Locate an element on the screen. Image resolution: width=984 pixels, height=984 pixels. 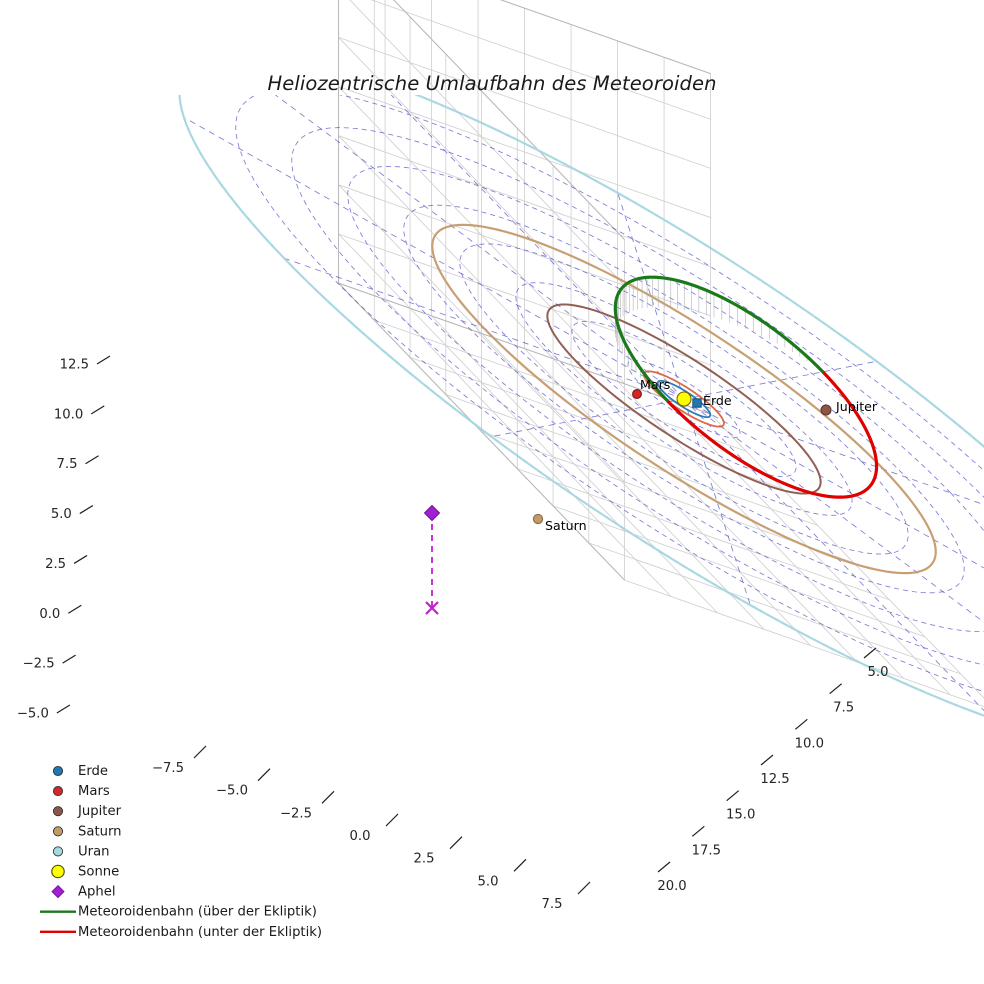
marker-saturn is located at coordinates (538, 519).